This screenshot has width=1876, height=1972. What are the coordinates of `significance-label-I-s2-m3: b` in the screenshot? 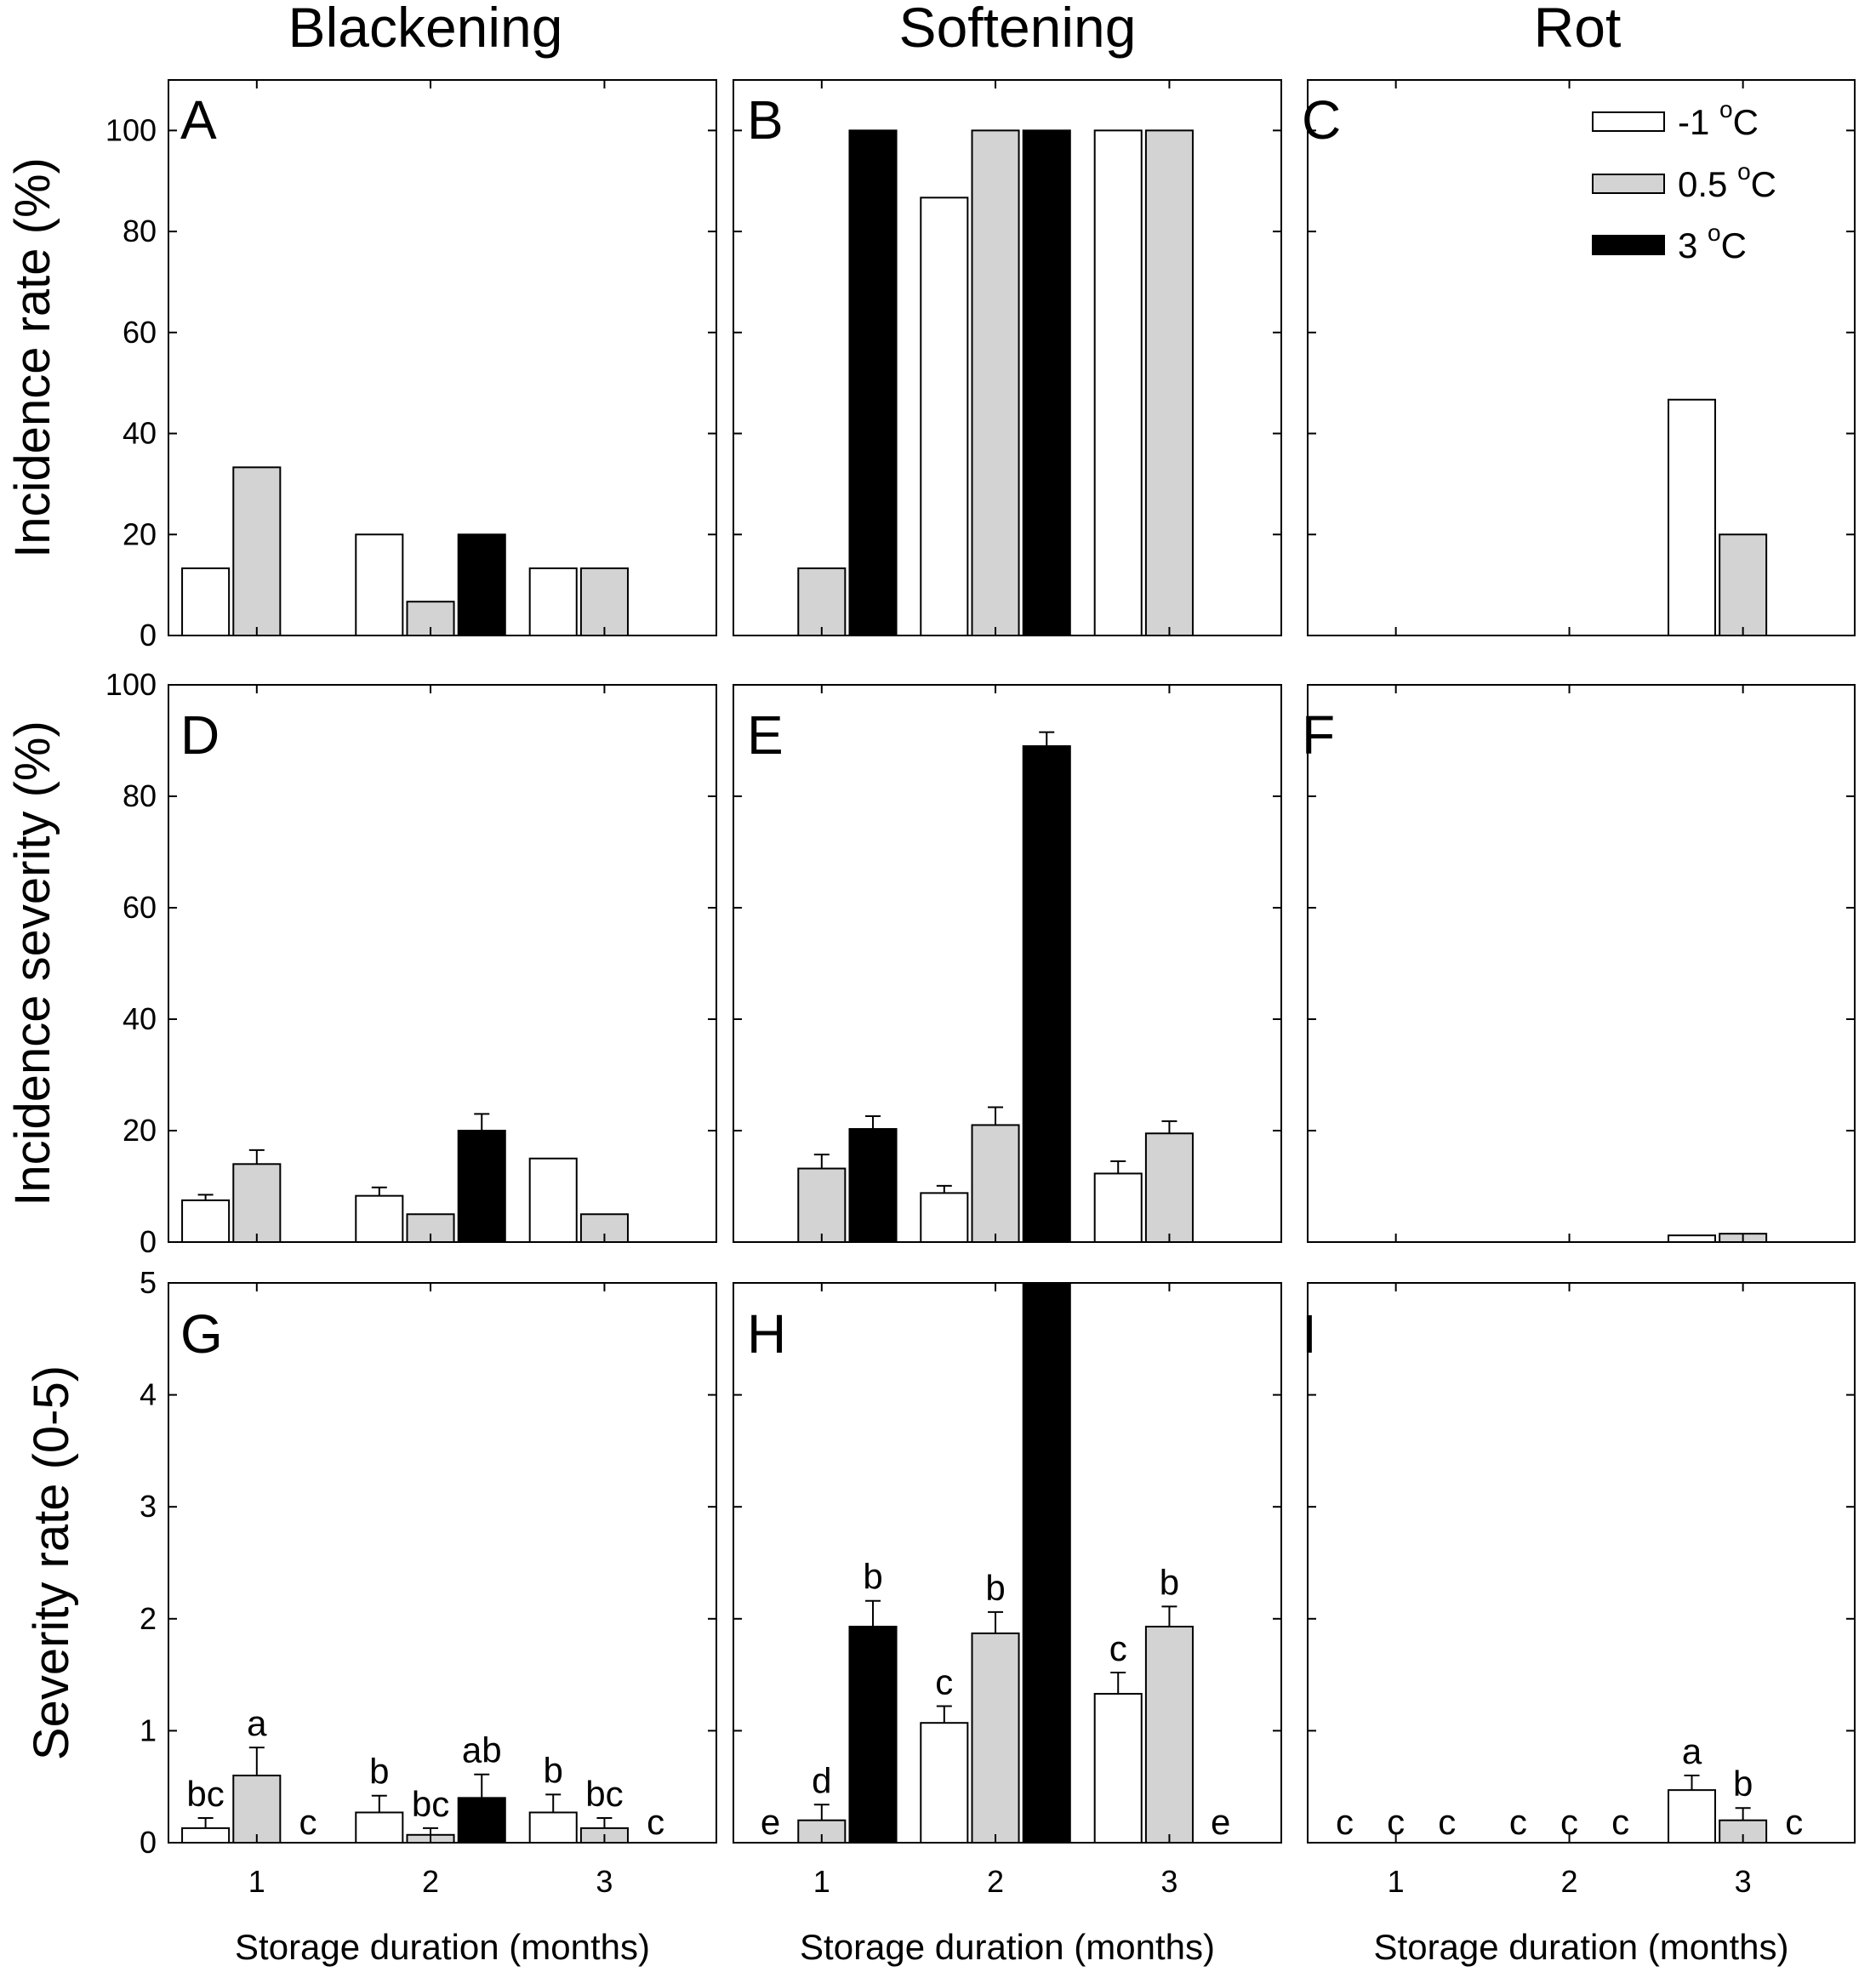 It's located at (1743, 1784).